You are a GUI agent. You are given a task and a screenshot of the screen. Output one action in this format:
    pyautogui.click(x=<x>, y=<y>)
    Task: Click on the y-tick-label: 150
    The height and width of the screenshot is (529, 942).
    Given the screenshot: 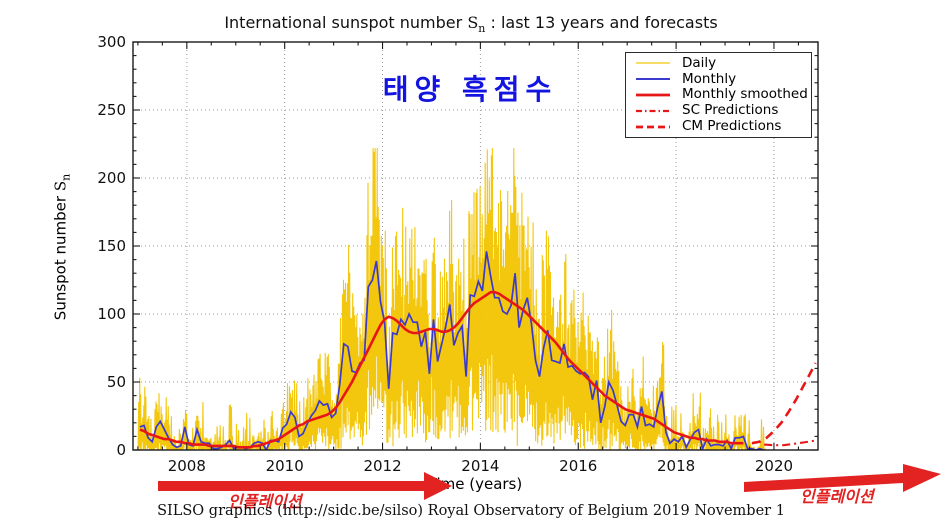 What is the action you would take?
    pyautogui.click(x=111, y=246)
    